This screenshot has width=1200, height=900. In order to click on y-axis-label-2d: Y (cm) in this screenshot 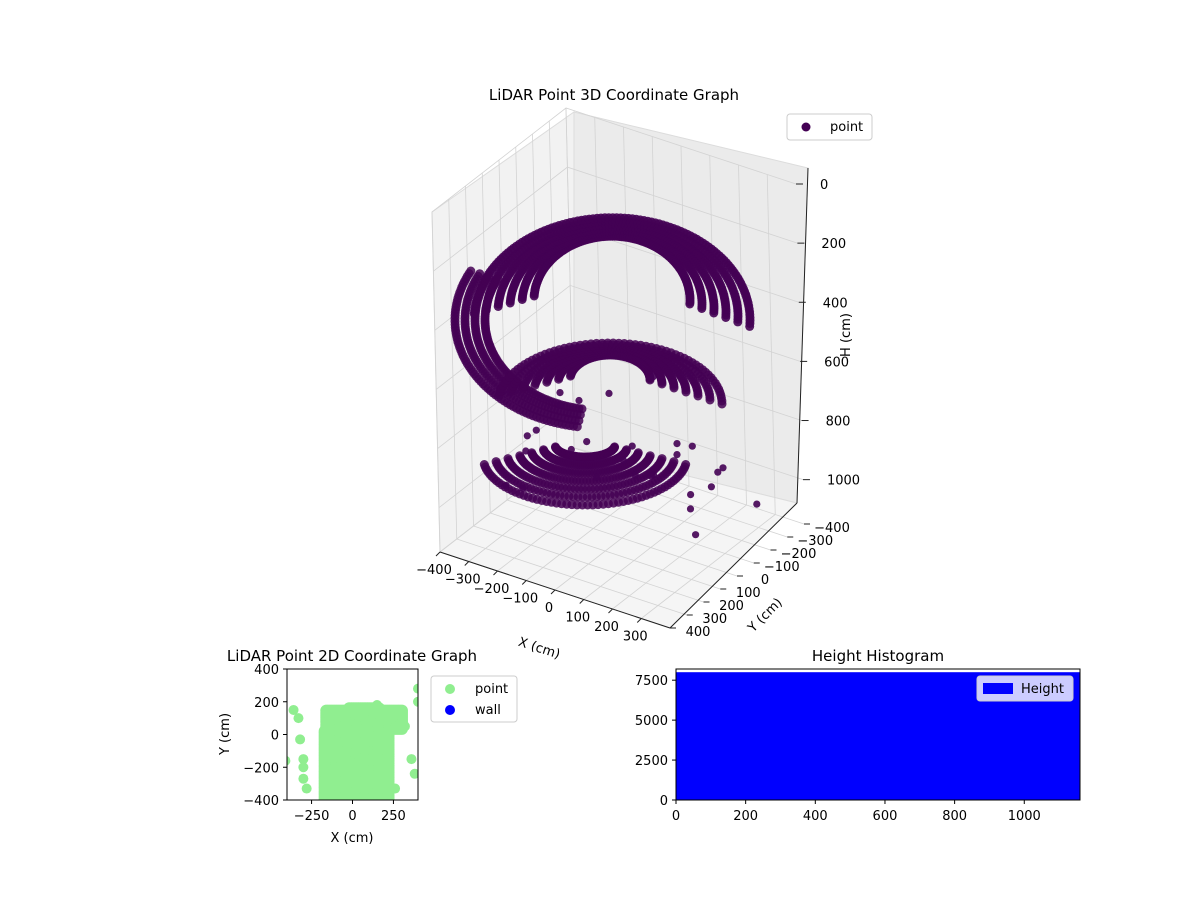, I will do `click(225, 734)`.